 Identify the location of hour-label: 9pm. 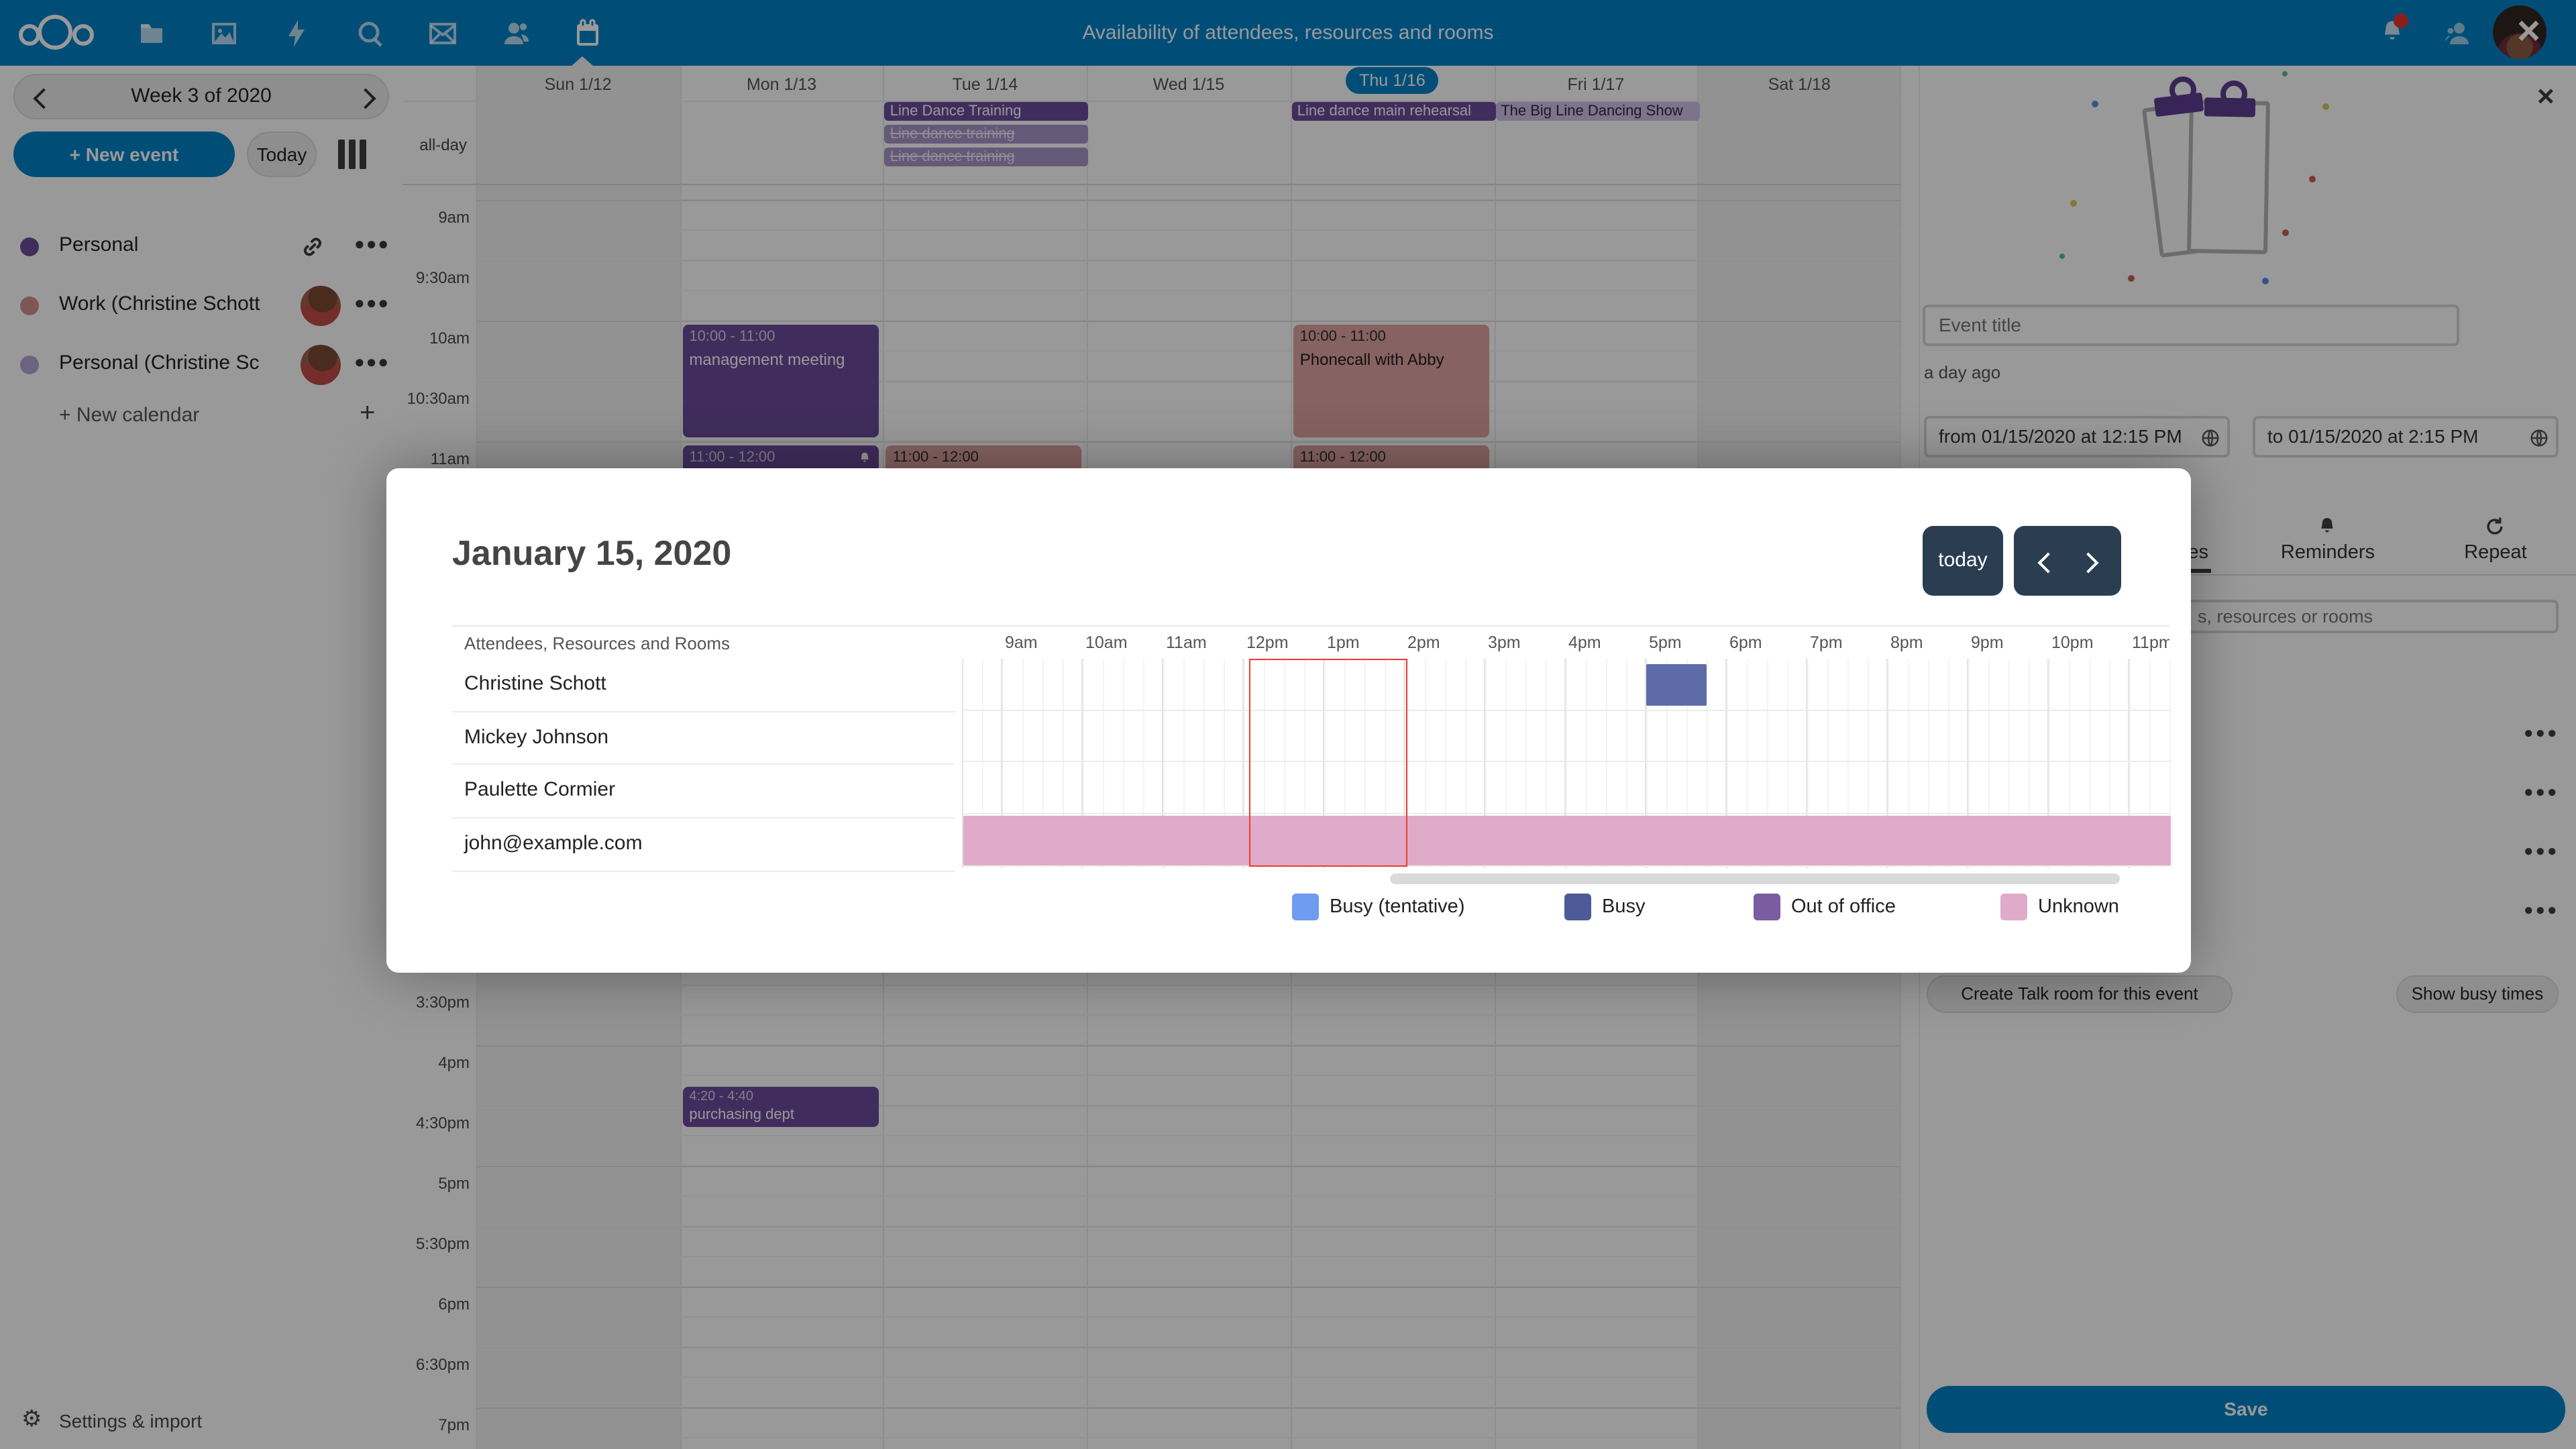
(1987, 642).